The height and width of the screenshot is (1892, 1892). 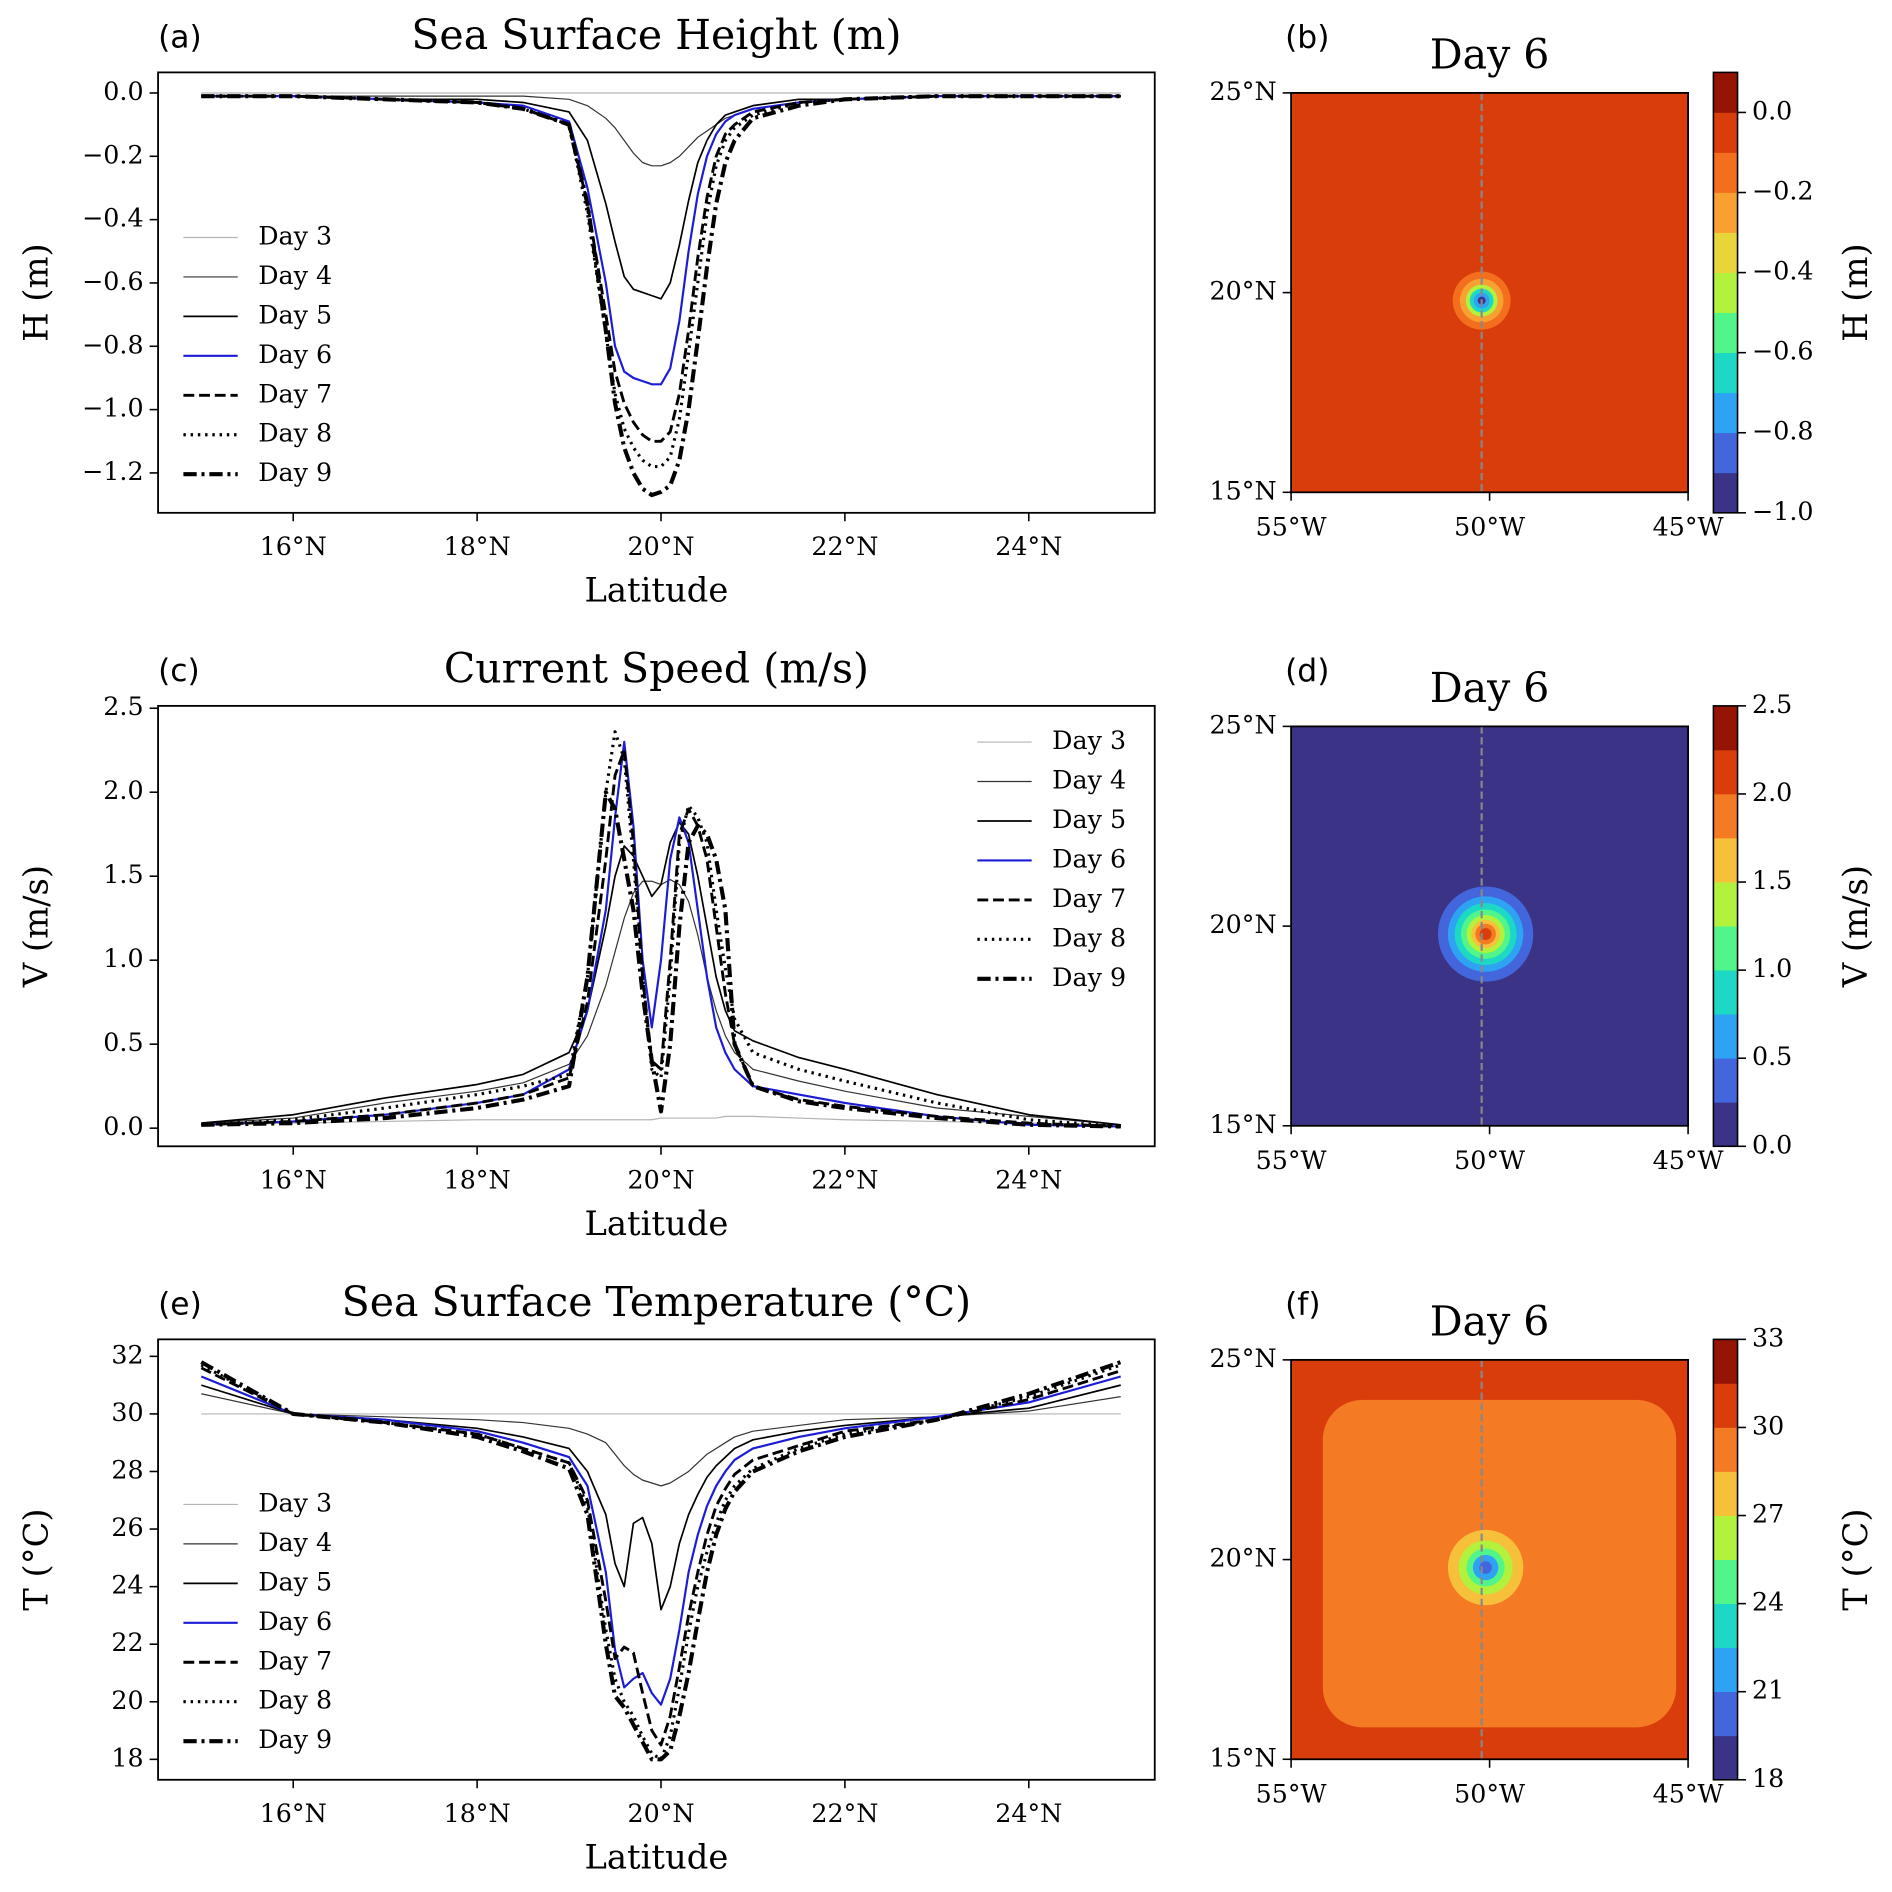 I want to click on panel-label: (d), so click(x=1307, y=671).